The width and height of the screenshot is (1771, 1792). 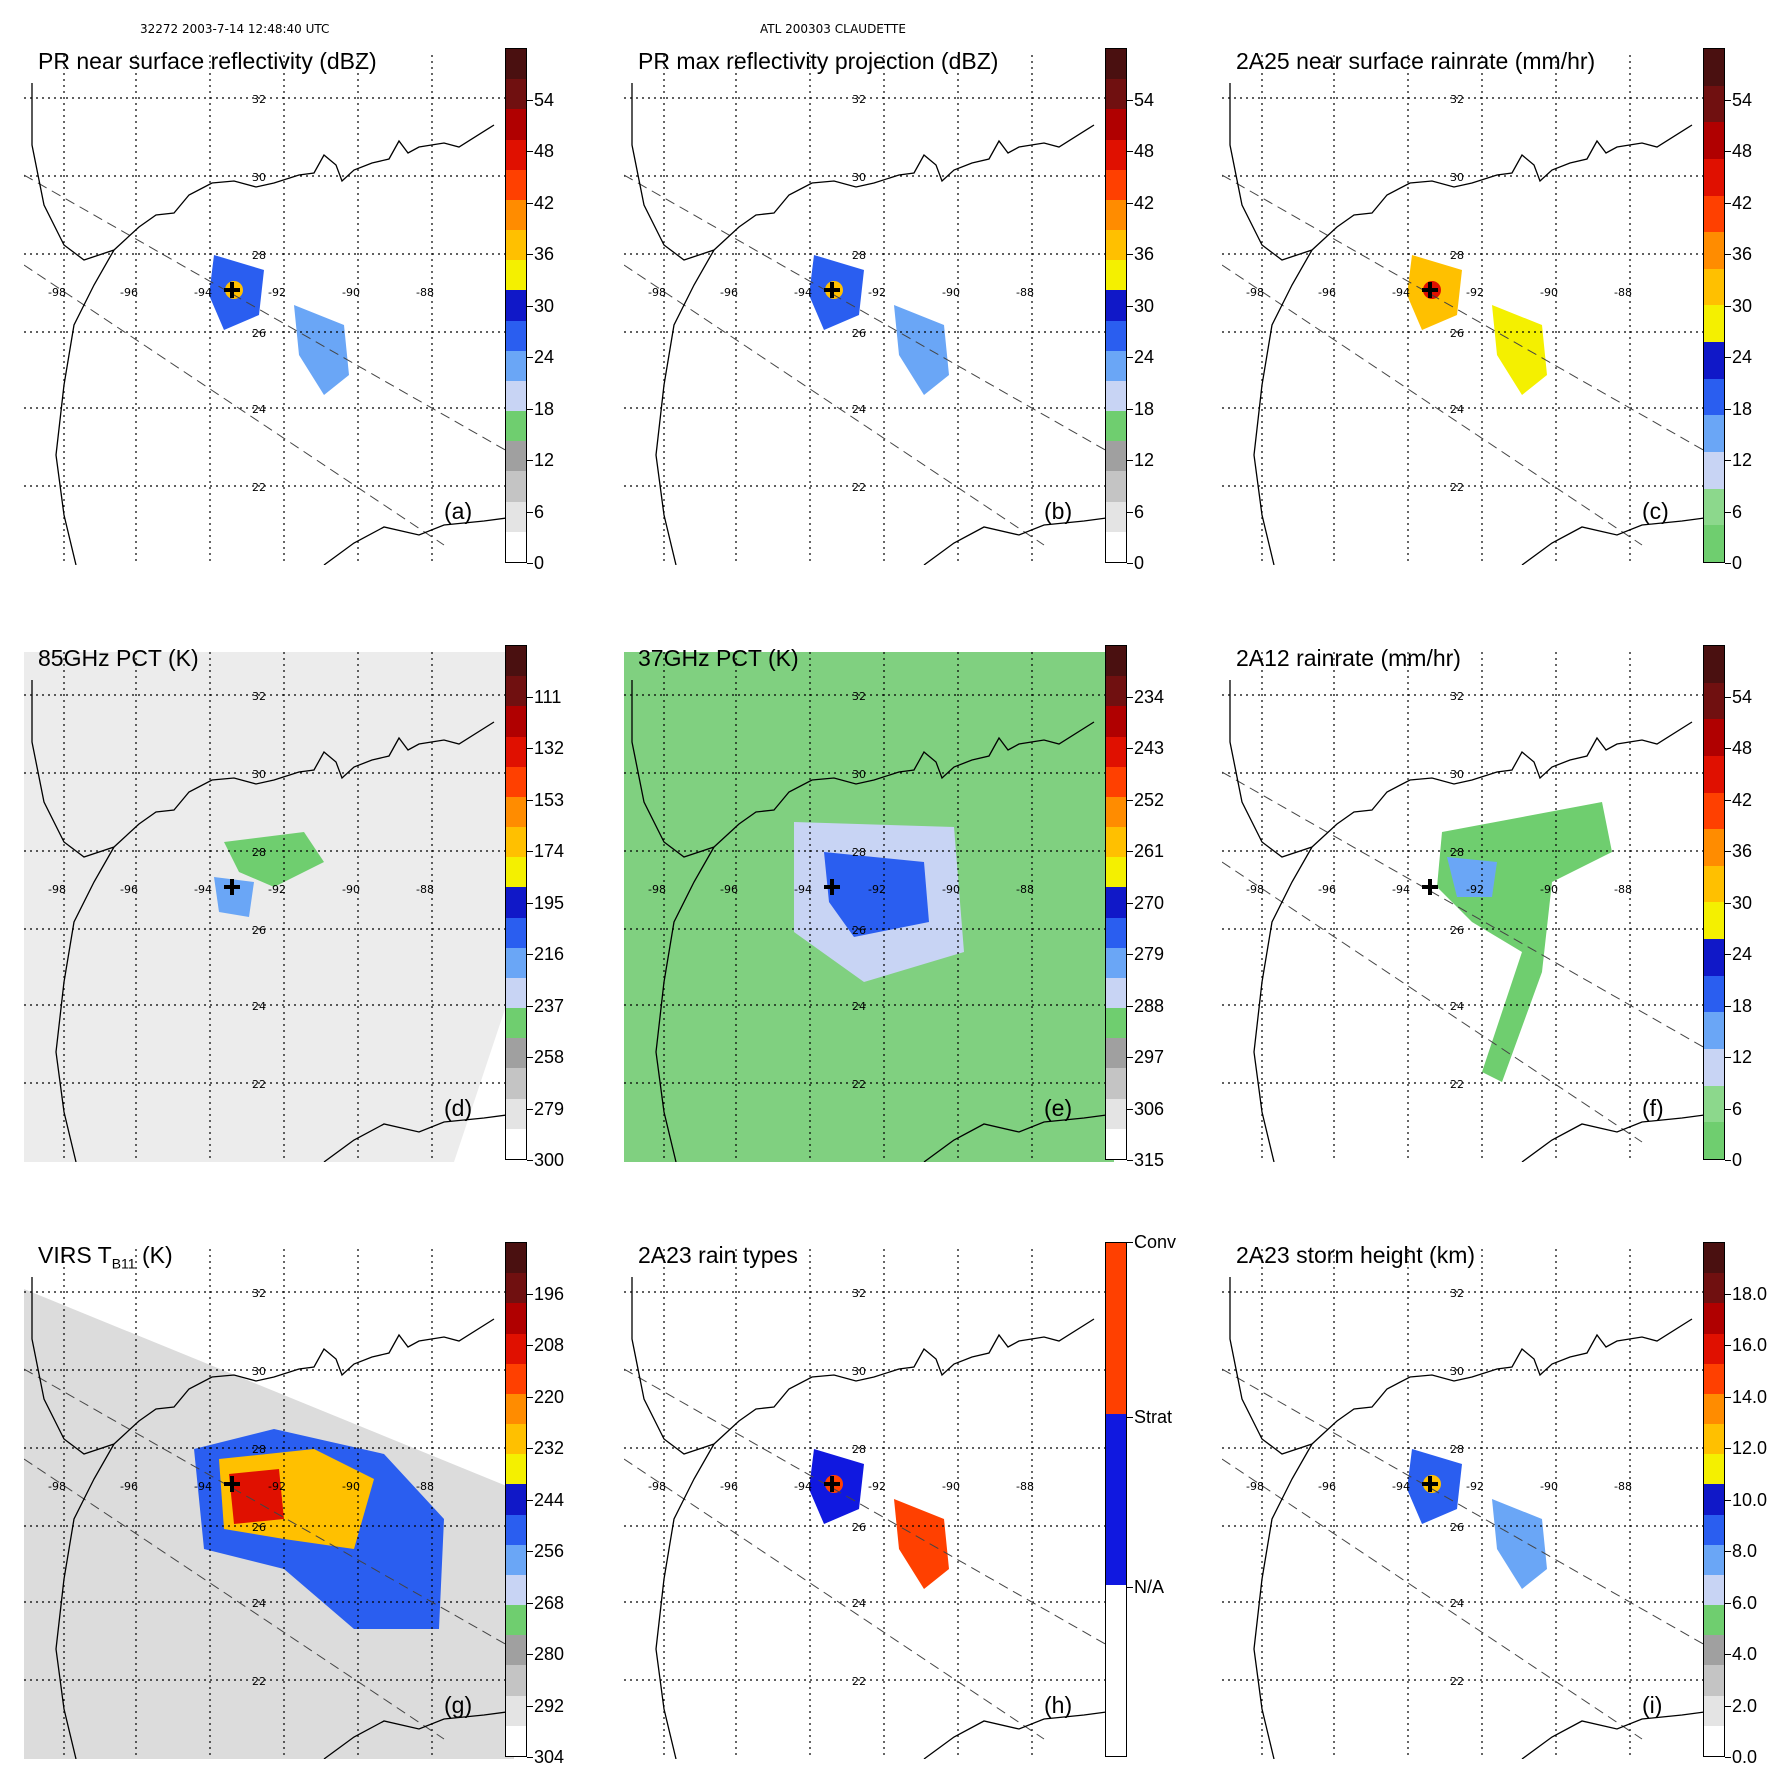 I want to click on panel-label: (h), so click(x=1058, y=1705).